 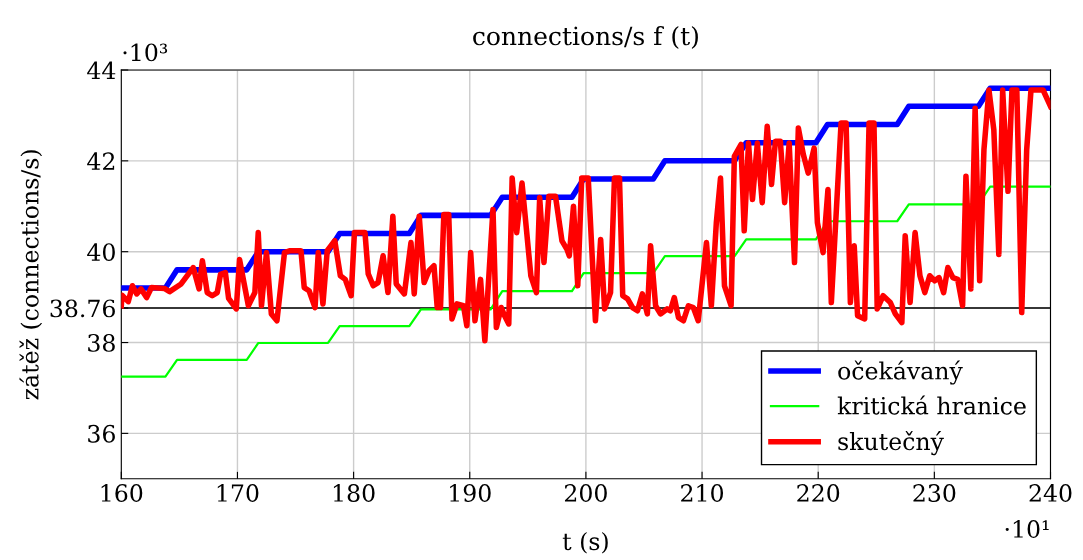 I want to click on text: ·10³, so click(x=145, y=52).